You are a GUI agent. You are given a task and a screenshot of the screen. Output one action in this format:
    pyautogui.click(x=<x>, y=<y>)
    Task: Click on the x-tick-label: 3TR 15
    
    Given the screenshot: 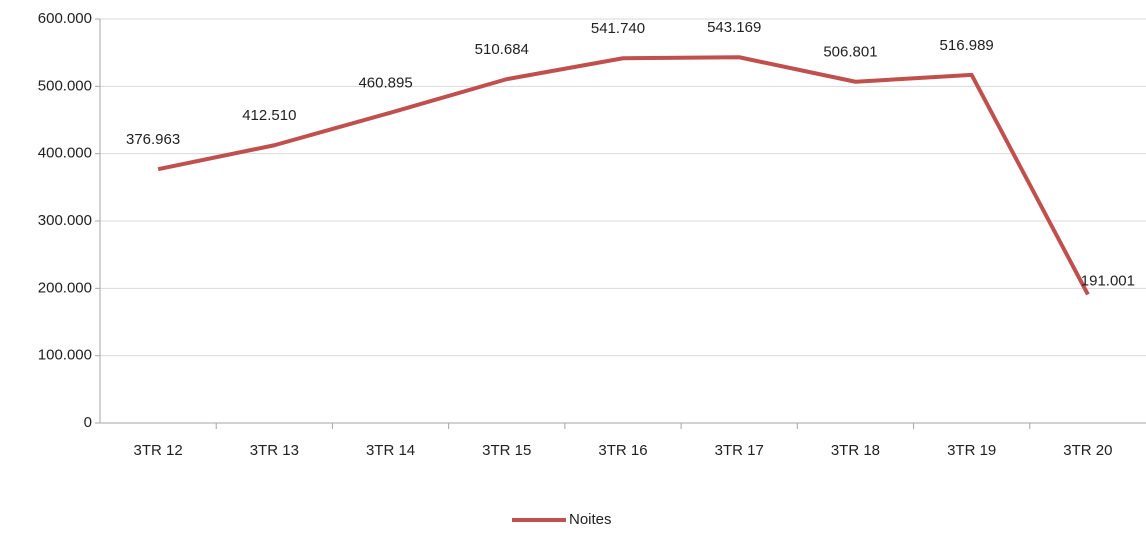 What is the action you would take?
    pyautogui.click(x=506, y=450)
    